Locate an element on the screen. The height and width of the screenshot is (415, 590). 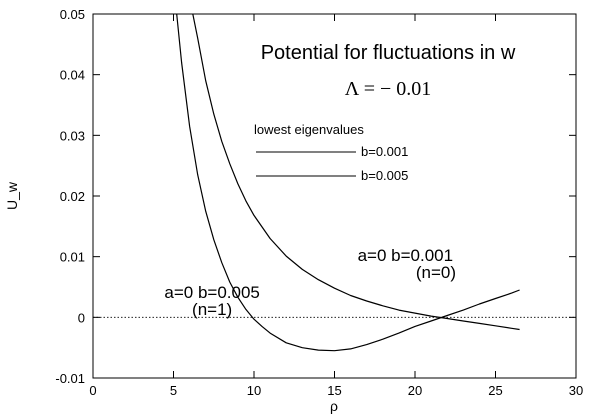
y-tick-label: -0.01 is located at coordinates (70, 378).